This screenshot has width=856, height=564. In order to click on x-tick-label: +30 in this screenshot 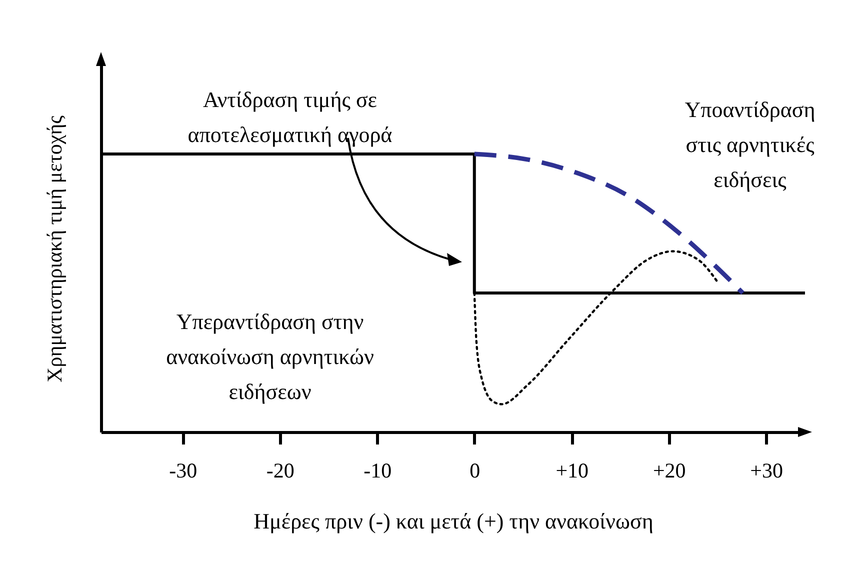, I will do `click(767, 470)`.